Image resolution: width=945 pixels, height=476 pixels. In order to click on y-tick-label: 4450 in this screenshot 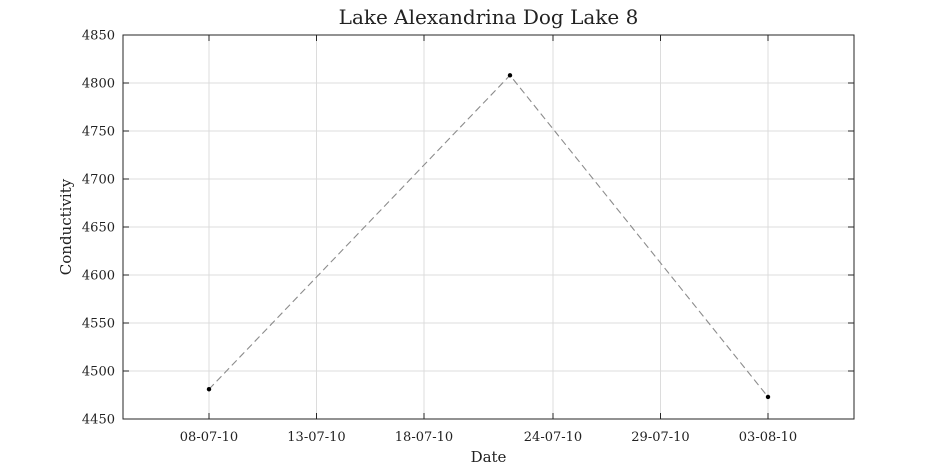, I will do `click(98, 420)`.